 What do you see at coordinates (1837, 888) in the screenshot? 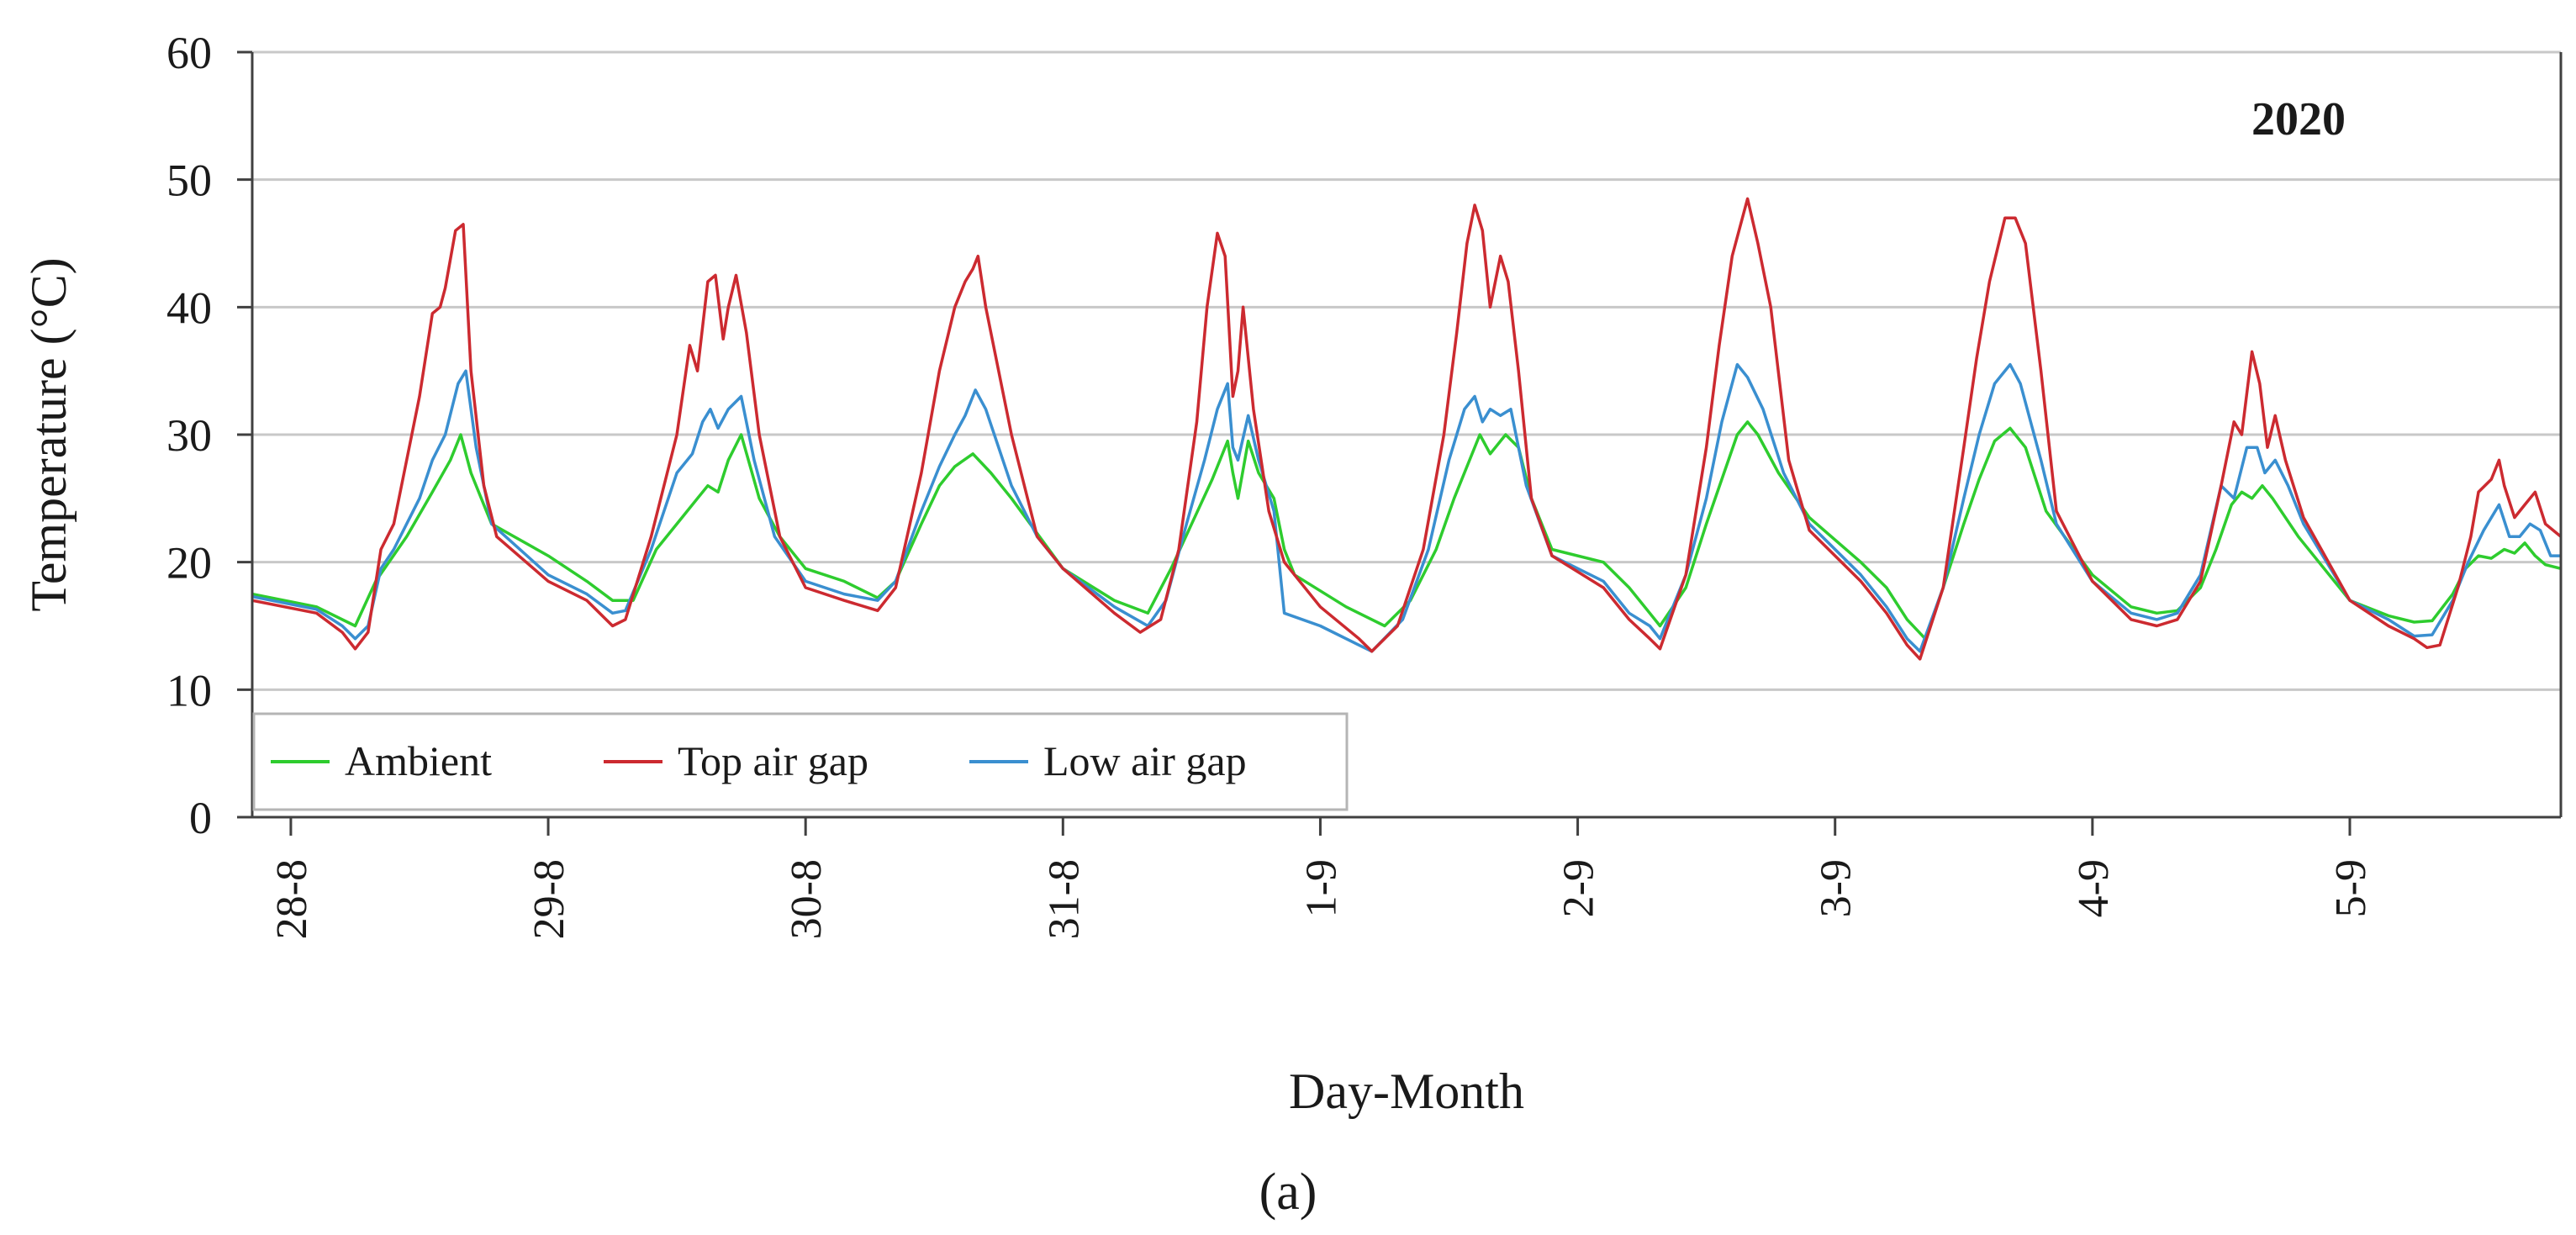
I see `x-tick-label: 3-9` at bounding box center [1837, 888].